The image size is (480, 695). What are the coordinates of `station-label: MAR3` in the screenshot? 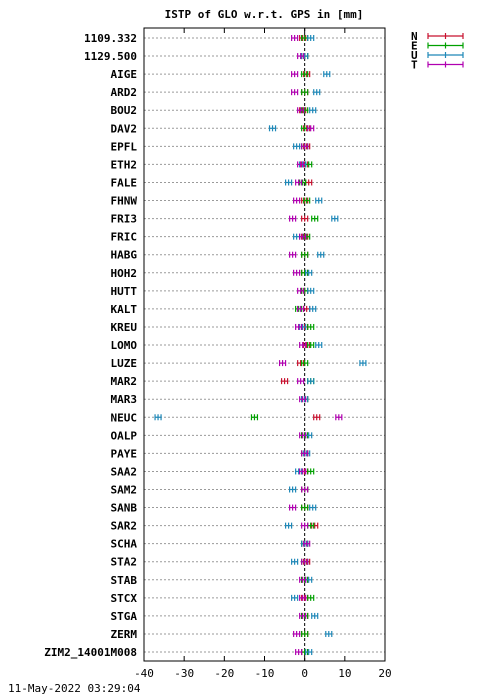 It's located at (124, 399).